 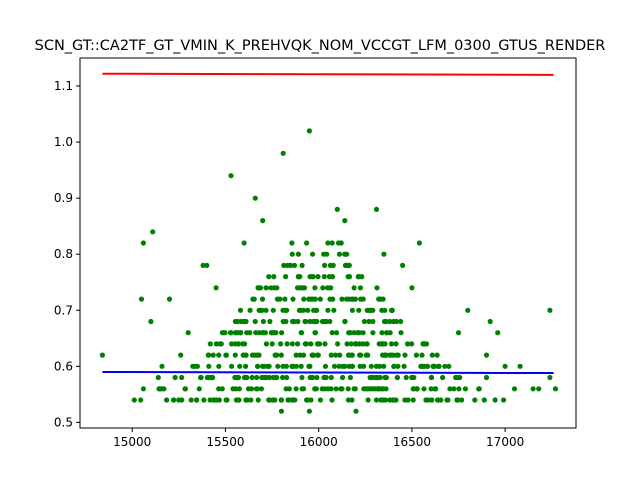 I want to click on x-axis: 15000 15500 16000 16500 17000, so click(x=318, y=438).